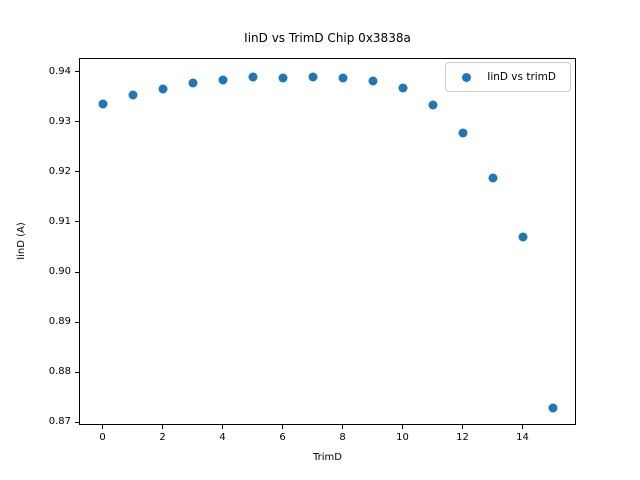 The width and height of the screenshot is (640, 480). Describe the element at coordinates (102, 437) in the screenshot. I see `x-axis-tick-label: 0` at that location.